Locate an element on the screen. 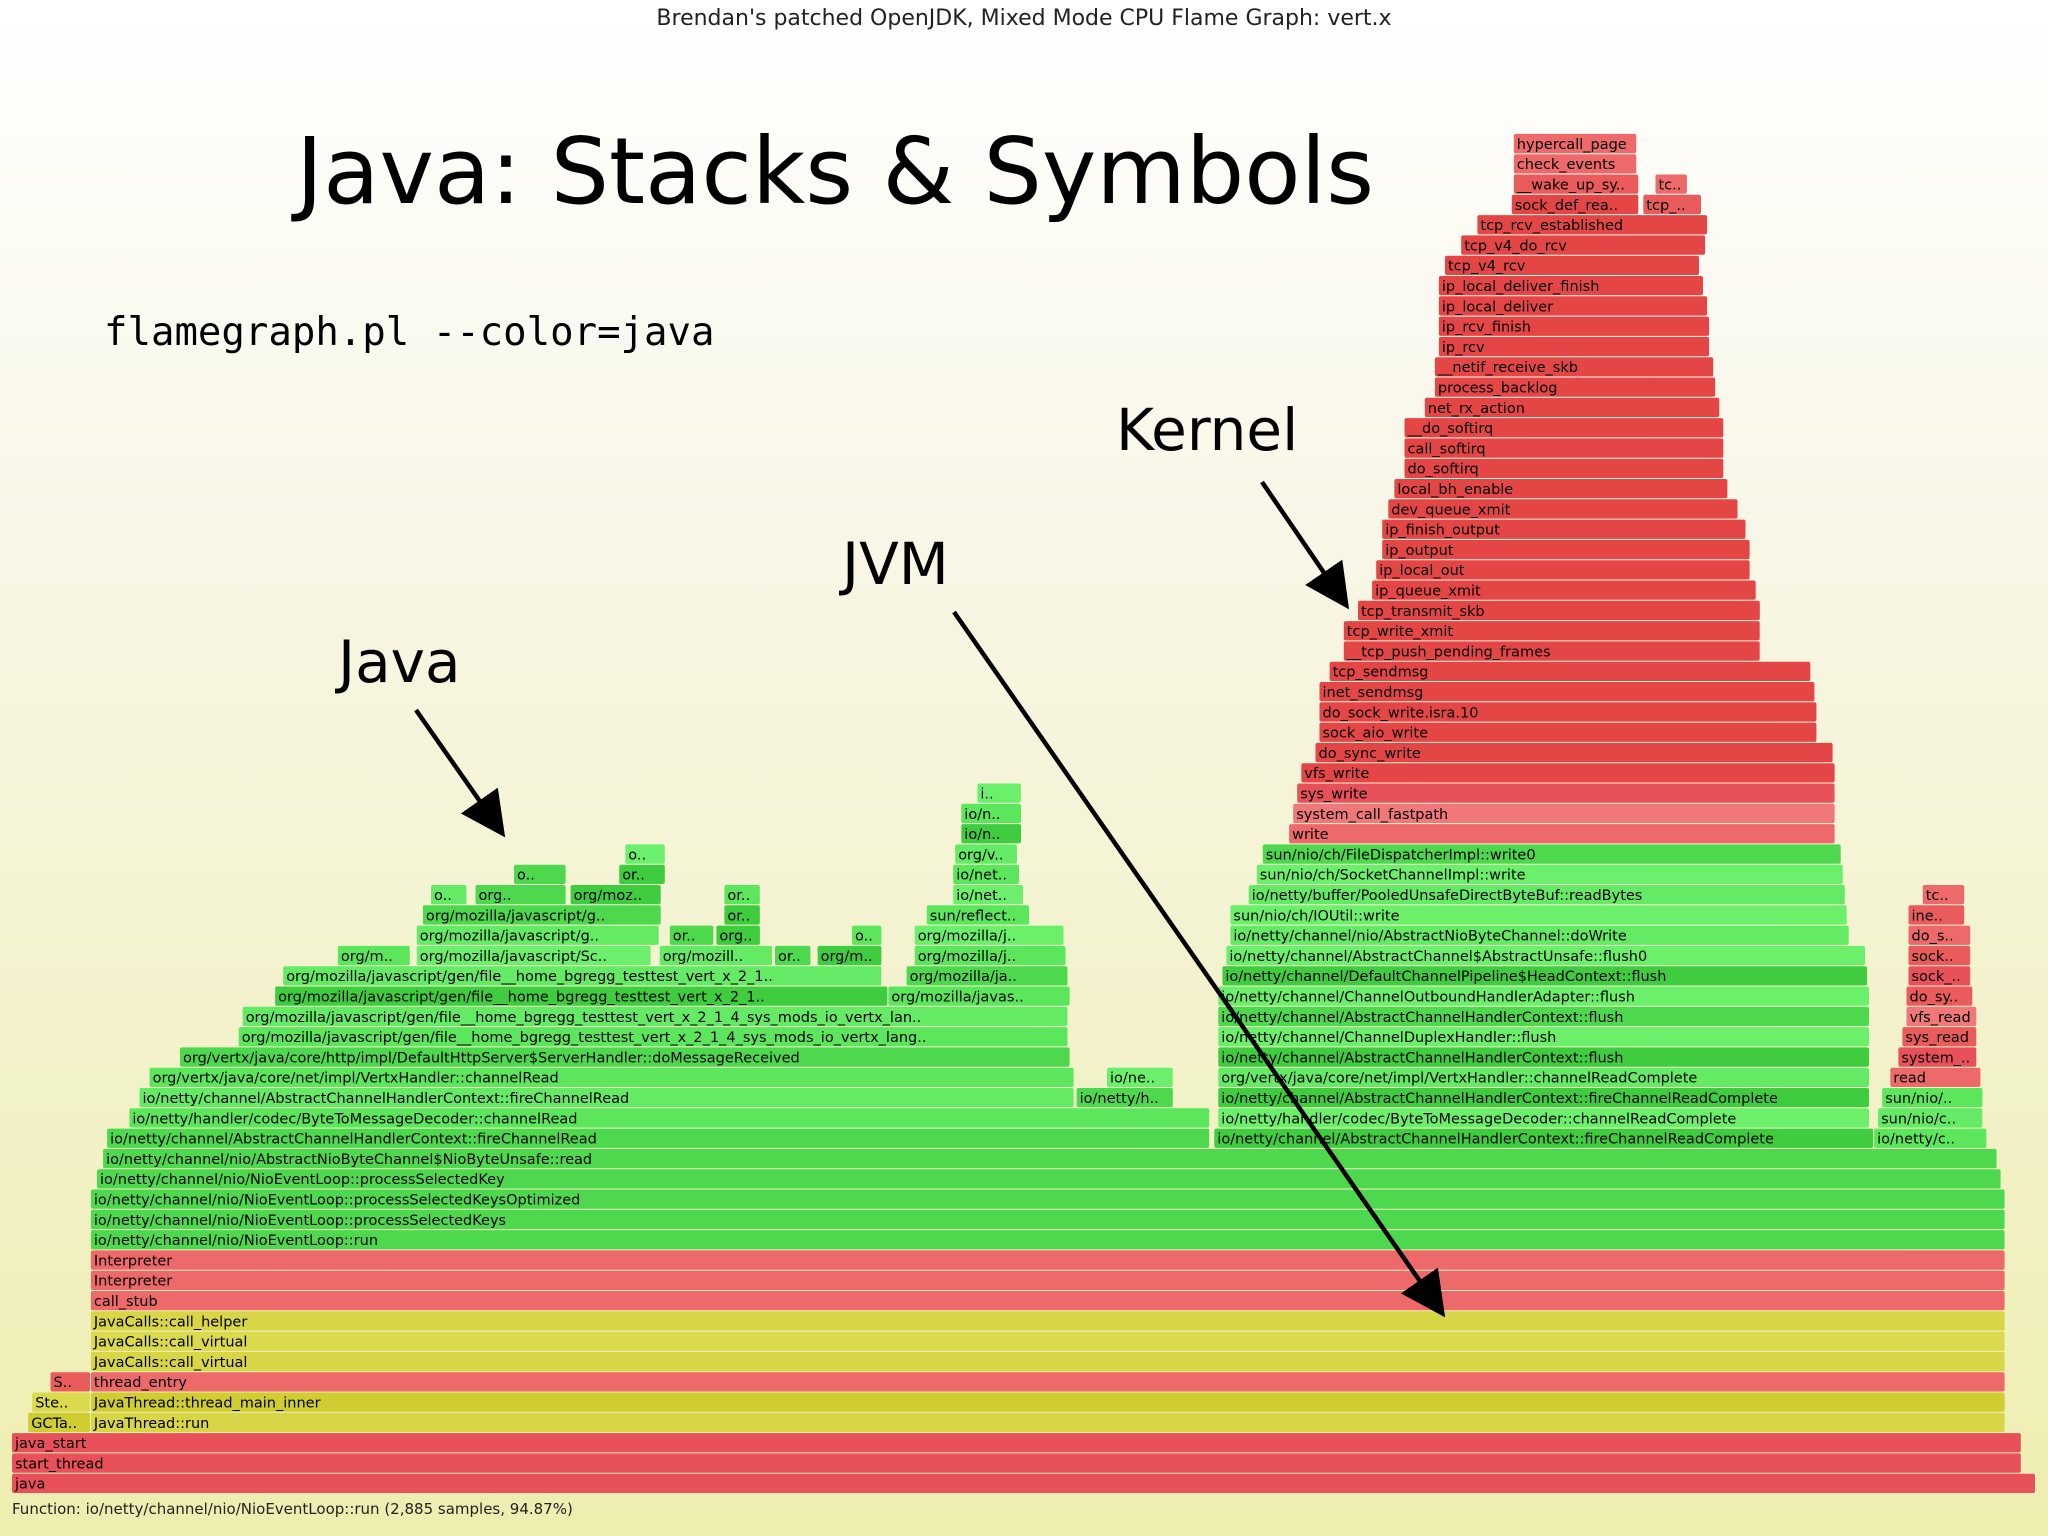  flame-frame: sock_aio_write is located at coordinates (1568, 732).